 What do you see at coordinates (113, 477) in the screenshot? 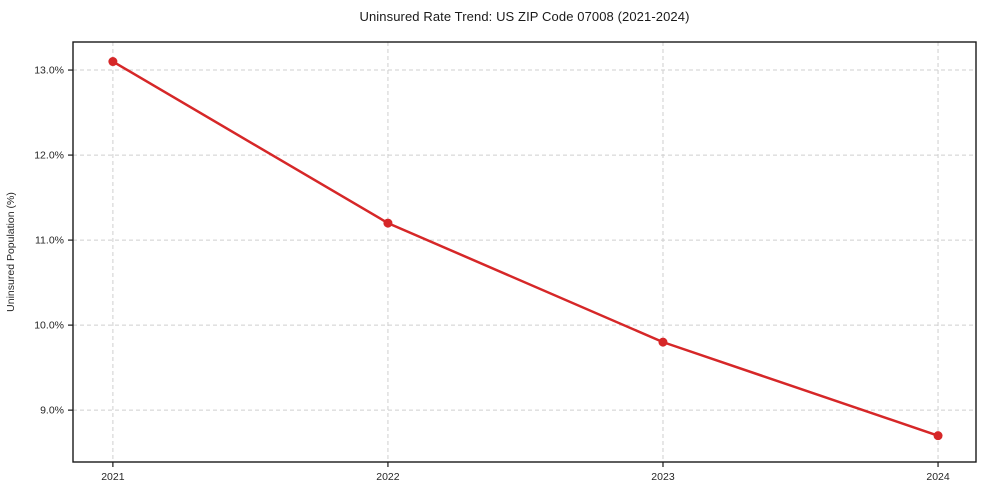
I see `x-tick-label: 2021` at bounding box center [113, 477].